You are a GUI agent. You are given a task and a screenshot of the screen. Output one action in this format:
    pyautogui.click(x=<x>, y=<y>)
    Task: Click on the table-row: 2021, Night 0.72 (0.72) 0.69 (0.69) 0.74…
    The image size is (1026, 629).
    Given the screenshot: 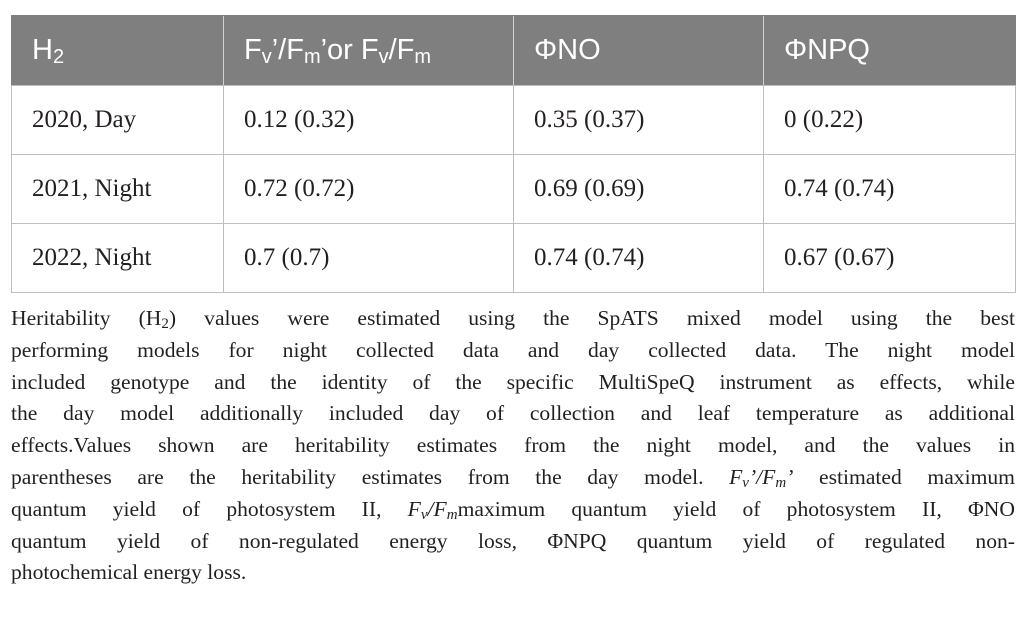 What is the action you would take?
    pyautogui.click(x=513, y=189)
    